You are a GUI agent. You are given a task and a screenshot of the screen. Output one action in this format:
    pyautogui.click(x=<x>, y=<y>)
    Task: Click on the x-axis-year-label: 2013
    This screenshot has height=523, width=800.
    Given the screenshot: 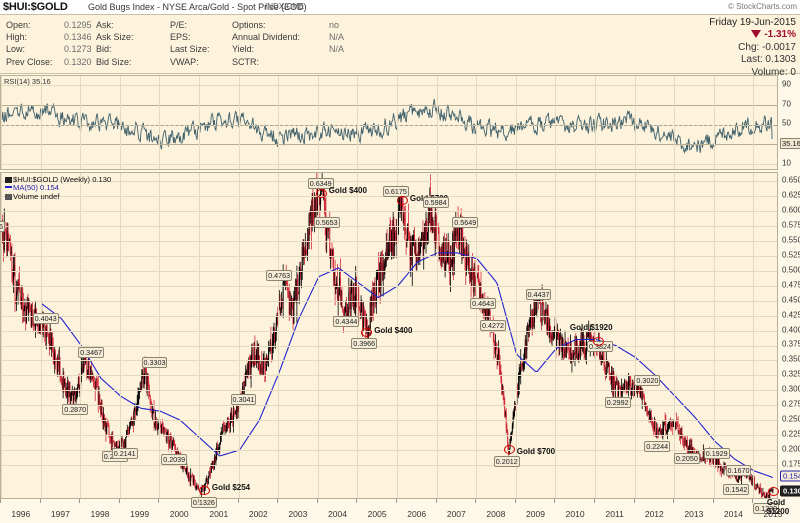 What is the action you would take?
    pyautogui.click(x=694, y=514)
    